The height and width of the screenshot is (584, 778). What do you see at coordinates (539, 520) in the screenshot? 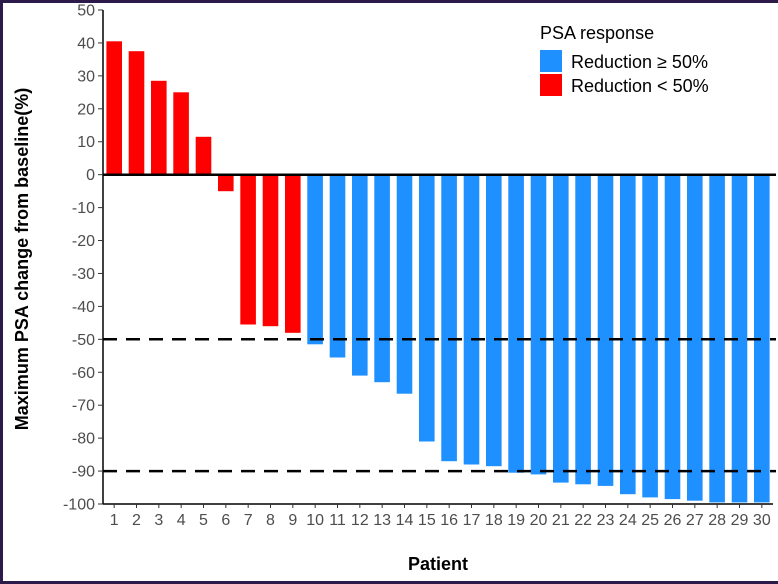
I see `x-tick-label: 20` at bounding box center [539, 520].